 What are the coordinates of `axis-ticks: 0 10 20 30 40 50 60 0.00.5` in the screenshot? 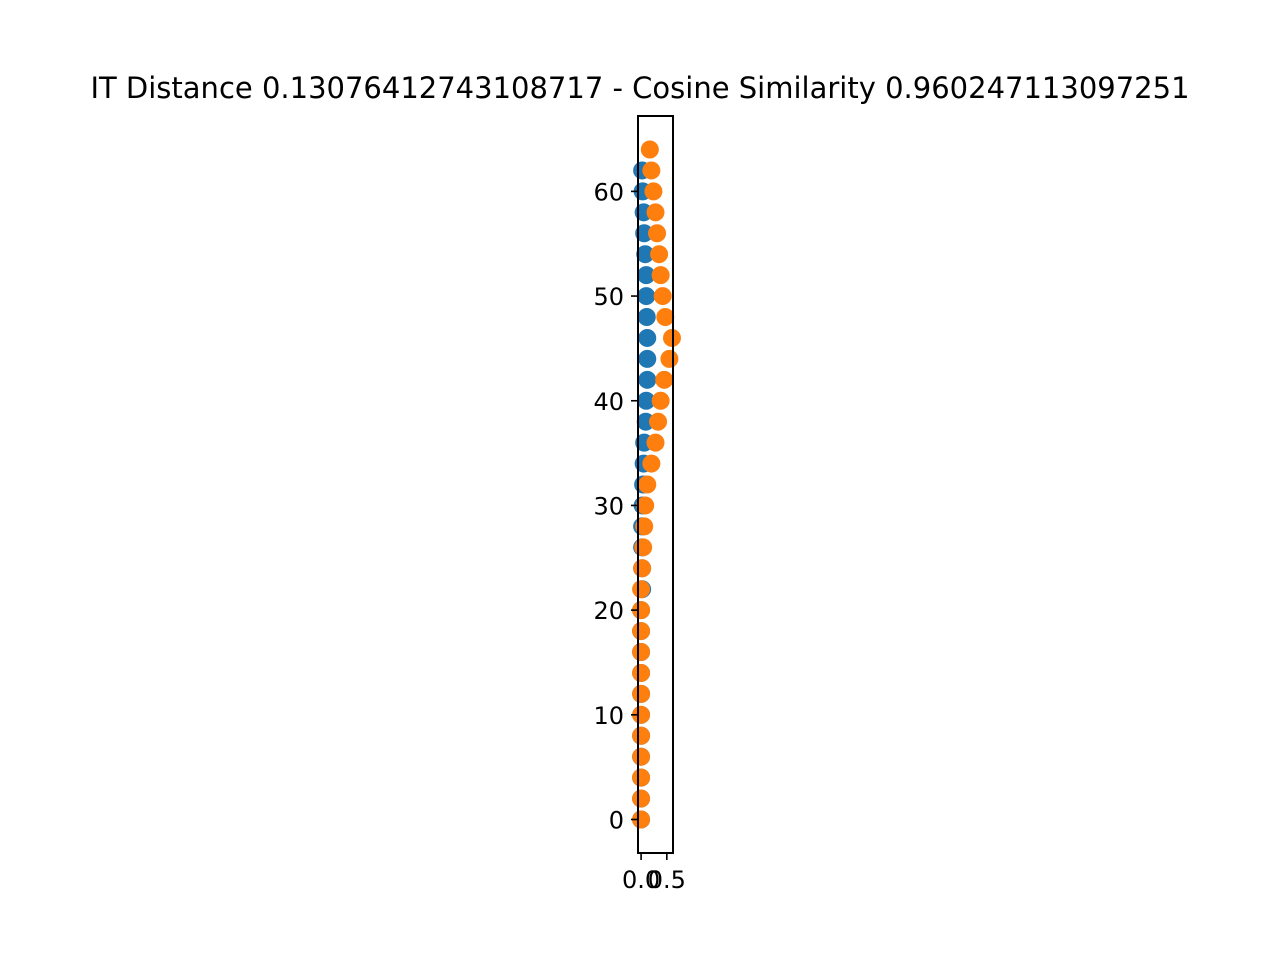 It's located at (639, 536).